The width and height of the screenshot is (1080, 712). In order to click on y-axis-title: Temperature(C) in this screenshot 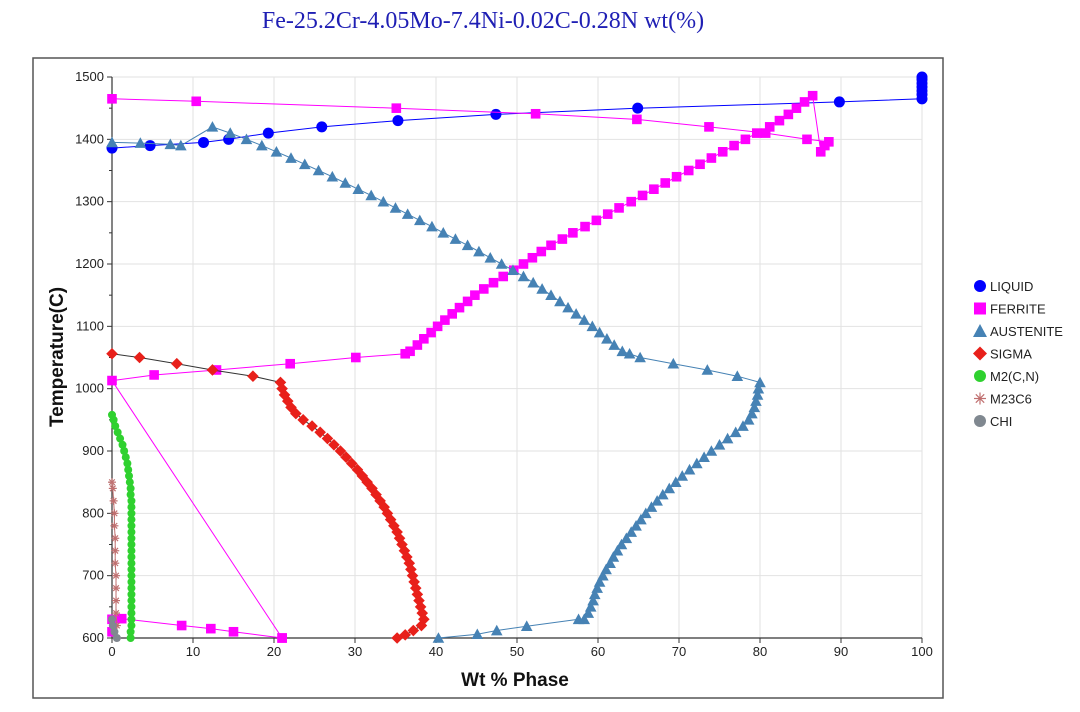, I will do `click(57, 357)`.